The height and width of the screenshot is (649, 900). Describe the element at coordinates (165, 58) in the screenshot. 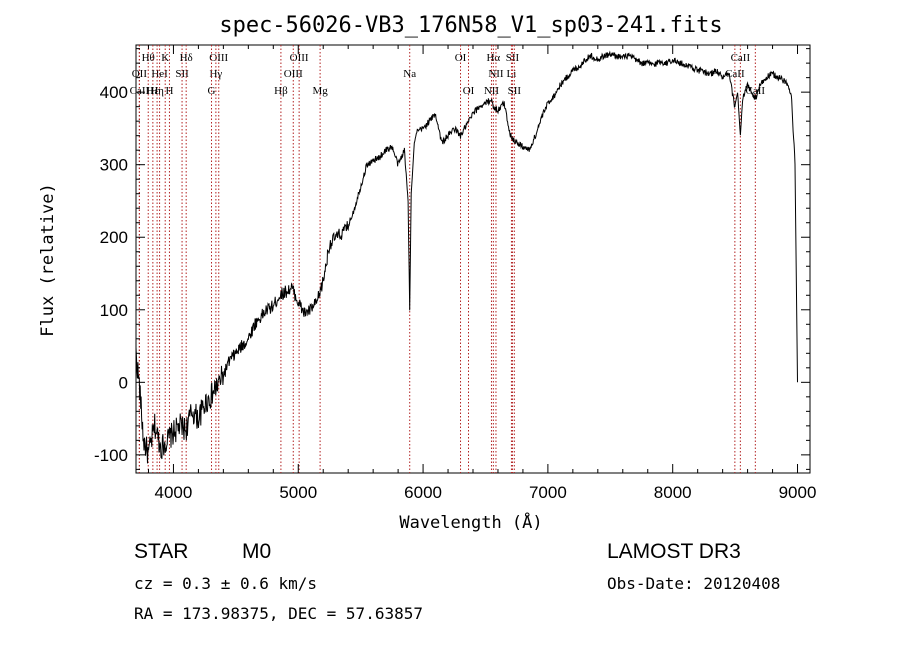

I see `spectral-line-label: K` at that location.